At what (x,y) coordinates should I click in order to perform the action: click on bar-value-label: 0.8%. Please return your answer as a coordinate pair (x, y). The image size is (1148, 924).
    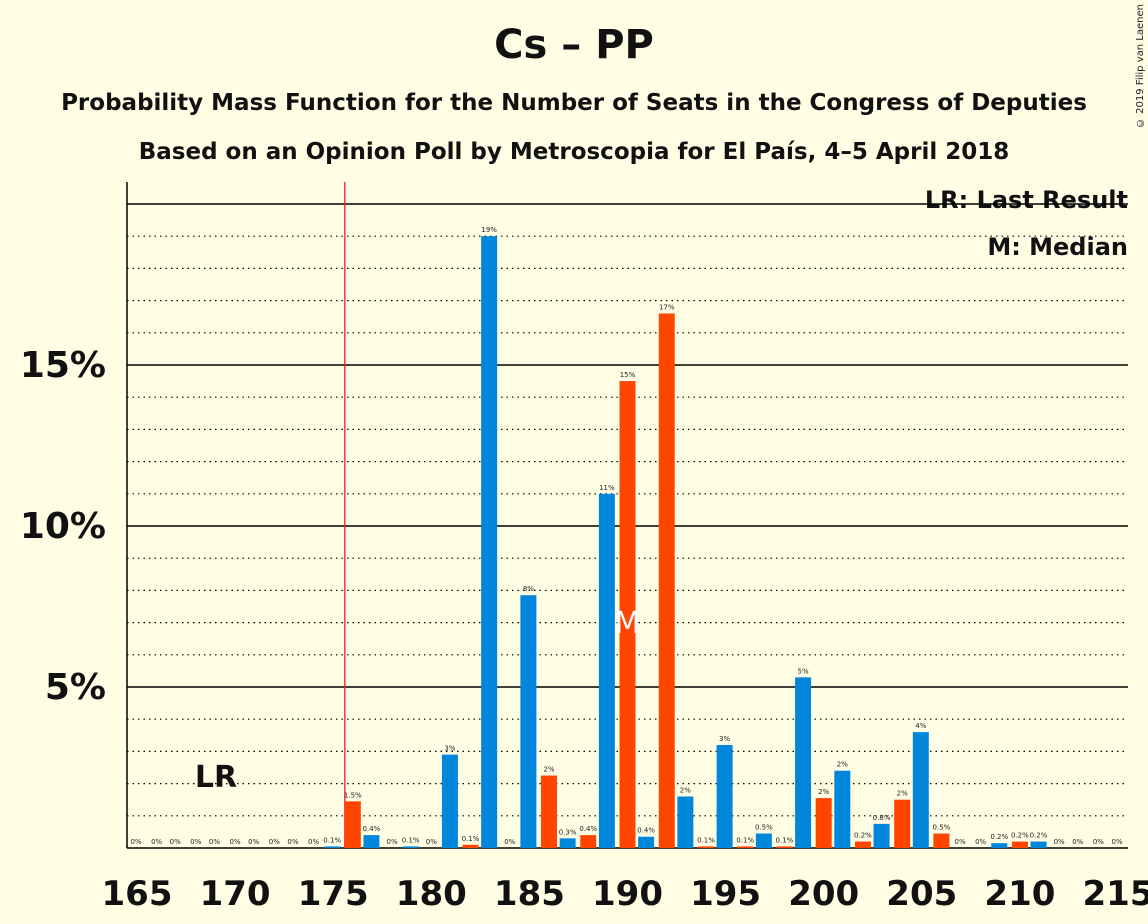
    Looking at the image, I should click on (882, 818).